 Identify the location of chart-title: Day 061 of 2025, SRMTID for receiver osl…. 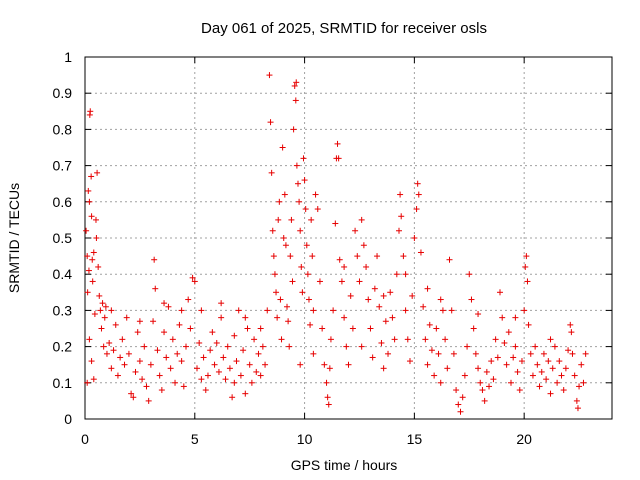
(344, 28).